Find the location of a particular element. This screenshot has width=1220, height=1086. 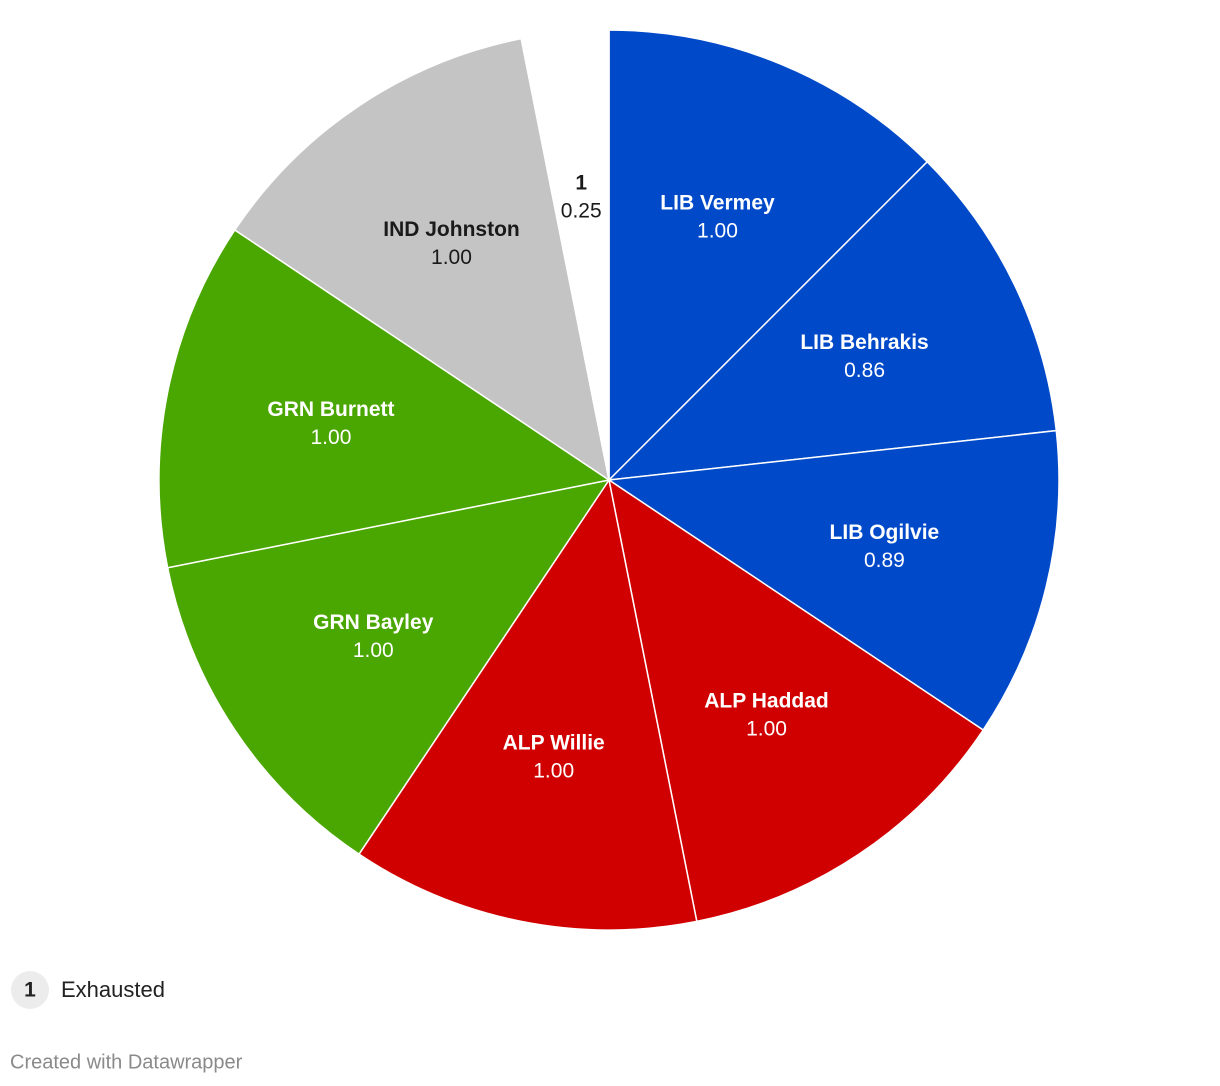

slice-name: GRN Burnett is located at coordinates (330, 409).